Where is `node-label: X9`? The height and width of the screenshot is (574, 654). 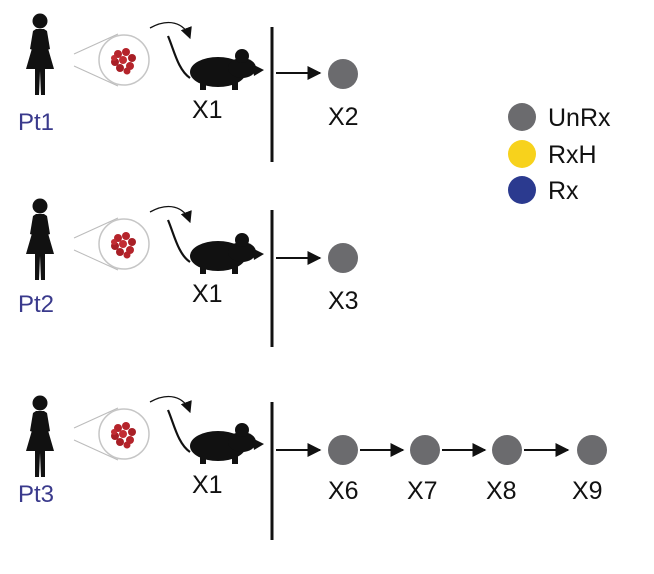
node-label: X9 is located at coordinates (587, 491).